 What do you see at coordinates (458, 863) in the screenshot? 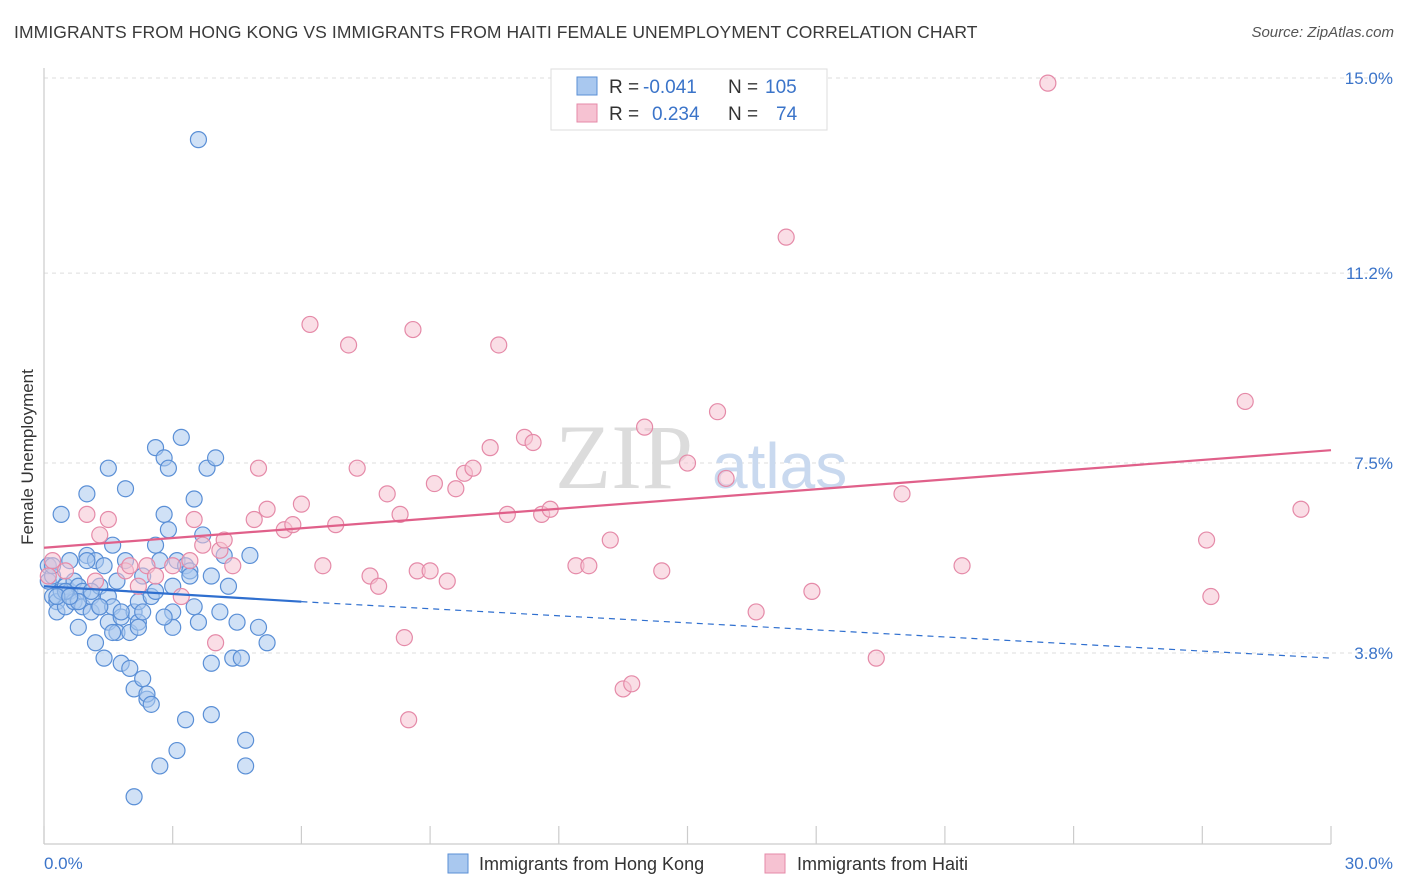
I see `bottom-legend-swatch-hong-kong` at bounding box center [458, 863].